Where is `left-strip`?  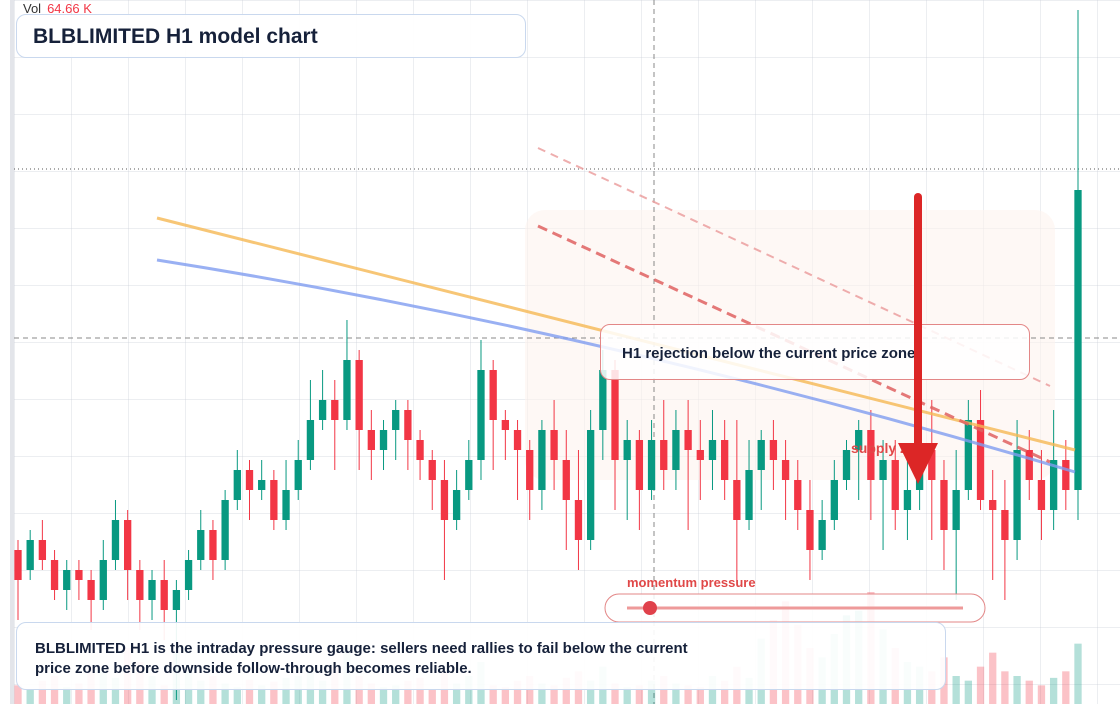
left-strip is located at coordinates (12, 352).